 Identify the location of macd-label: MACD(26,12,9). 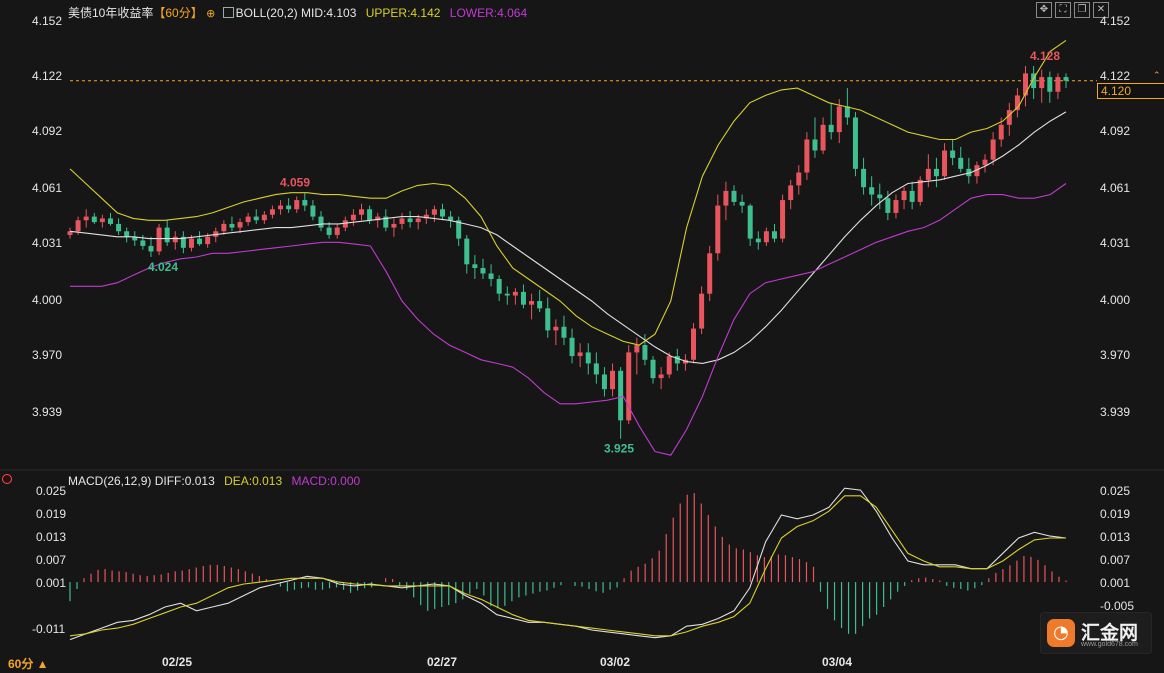
(110, 481).